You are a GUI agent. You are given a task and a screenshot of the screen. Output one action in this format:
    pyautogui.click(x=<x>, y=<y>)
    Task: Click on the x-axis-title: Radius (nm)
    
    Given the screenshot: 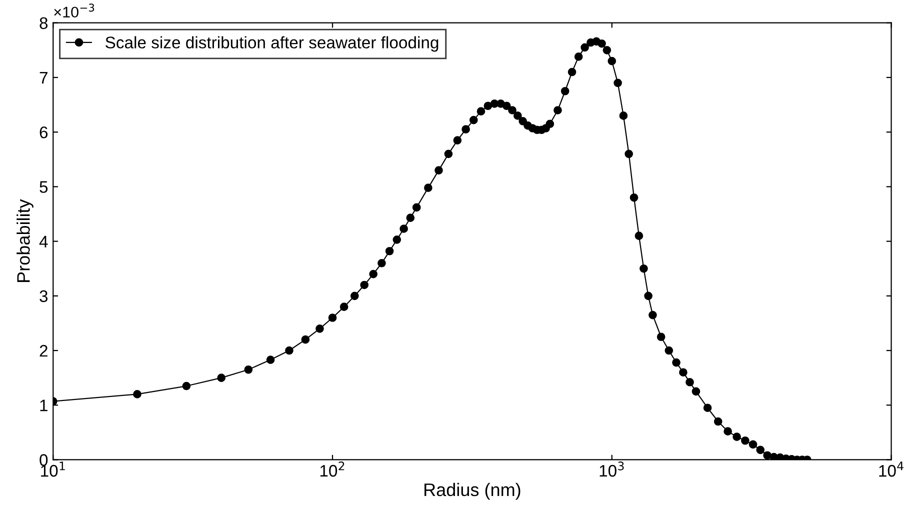 What is the action you would take?
    pyautogui.click(x=472, y=491)
    